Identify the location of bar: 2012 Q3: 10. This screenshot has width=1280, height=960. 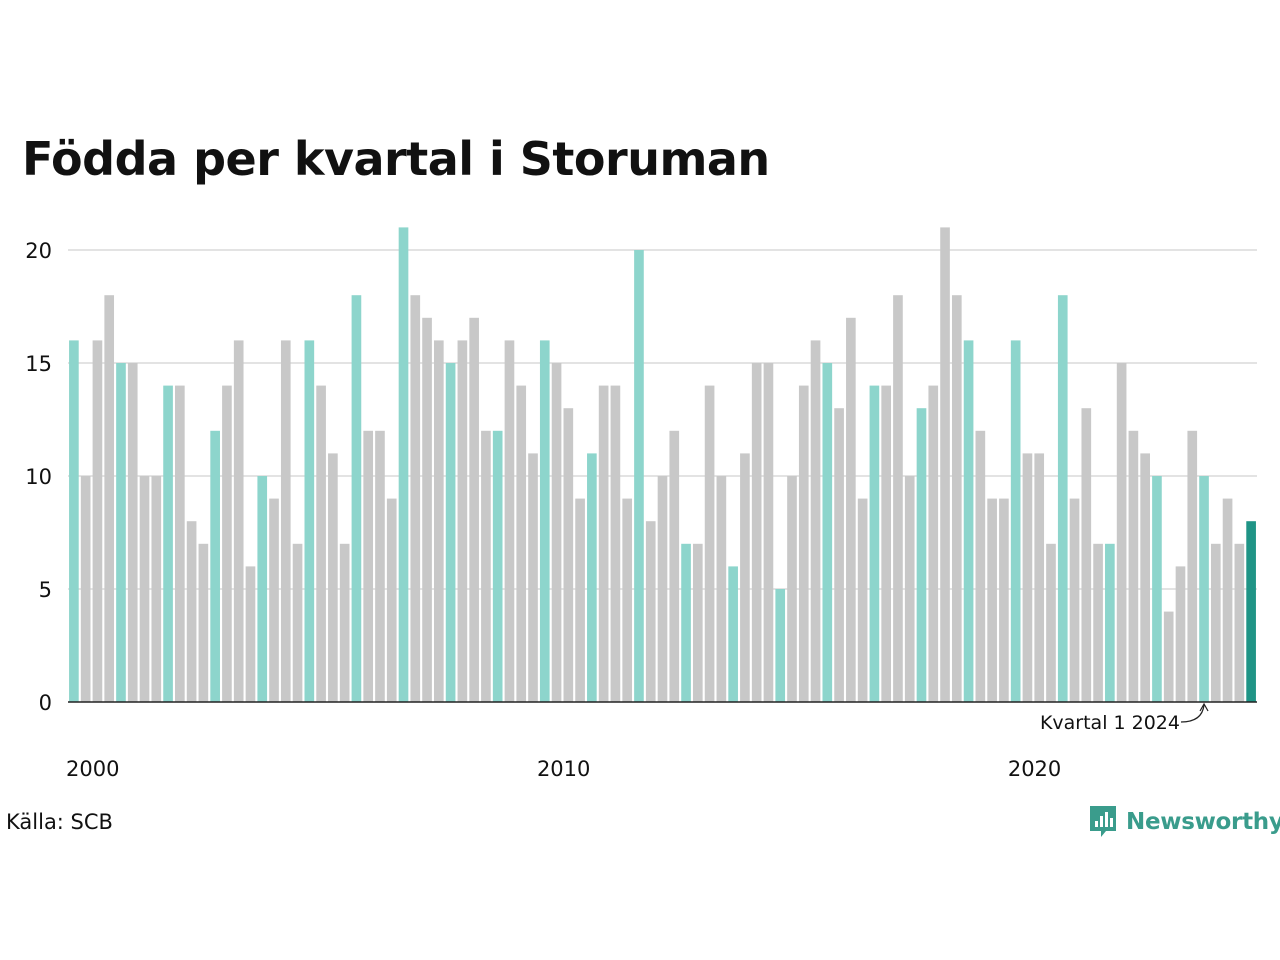
(662, 589).